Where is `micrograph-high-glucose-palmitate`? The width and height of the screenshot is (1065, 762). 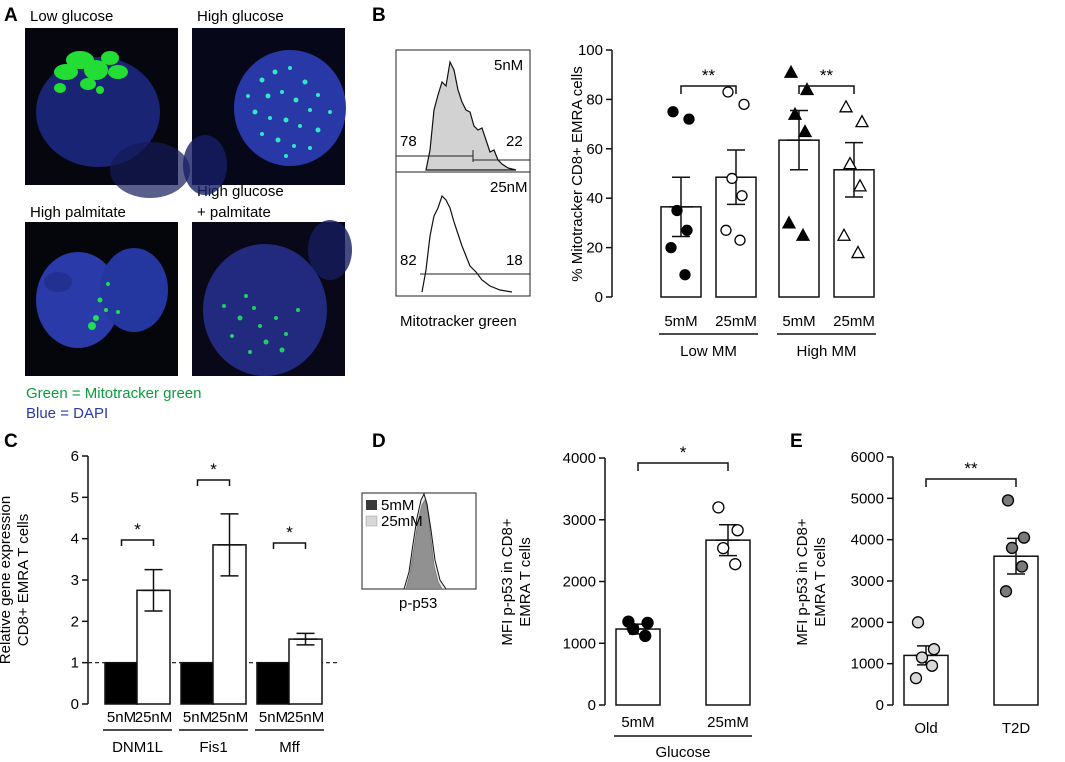
micrograph-high-glucose-palmitate is located at coordinates (272, 298).